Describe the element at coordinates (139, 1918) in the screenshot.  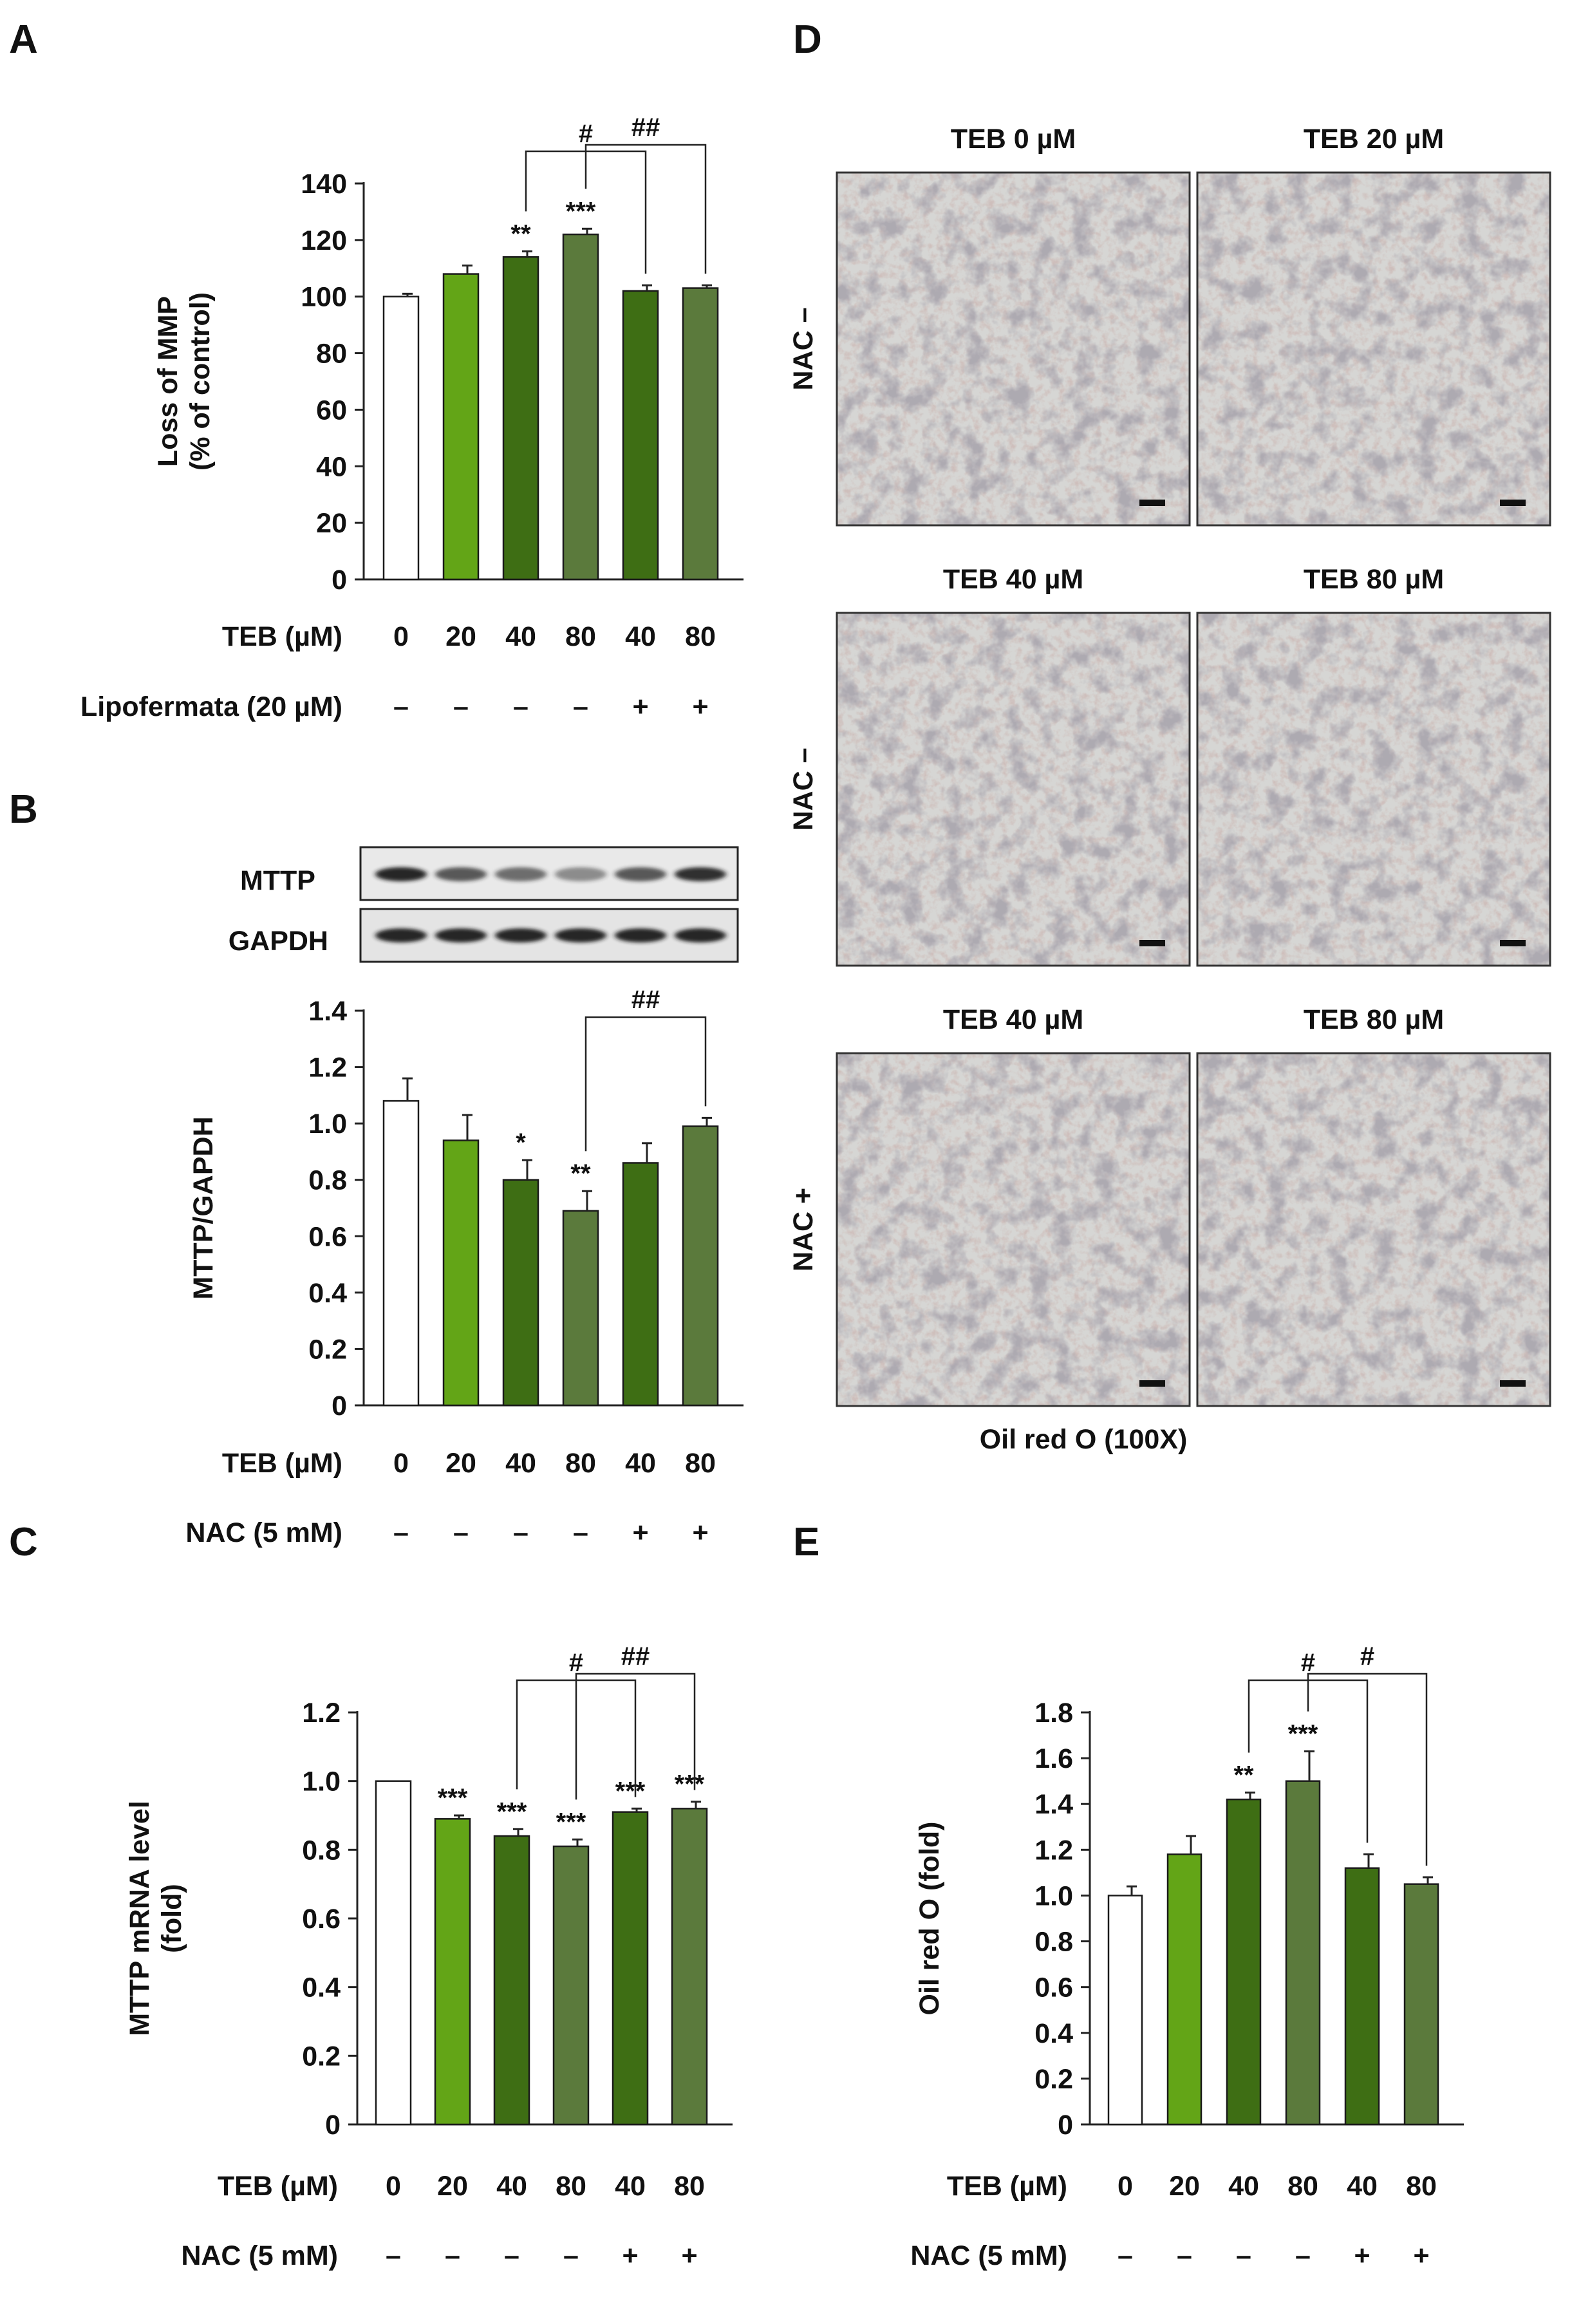
I see `y-axis-label: MTTP mRNA level` at that location.